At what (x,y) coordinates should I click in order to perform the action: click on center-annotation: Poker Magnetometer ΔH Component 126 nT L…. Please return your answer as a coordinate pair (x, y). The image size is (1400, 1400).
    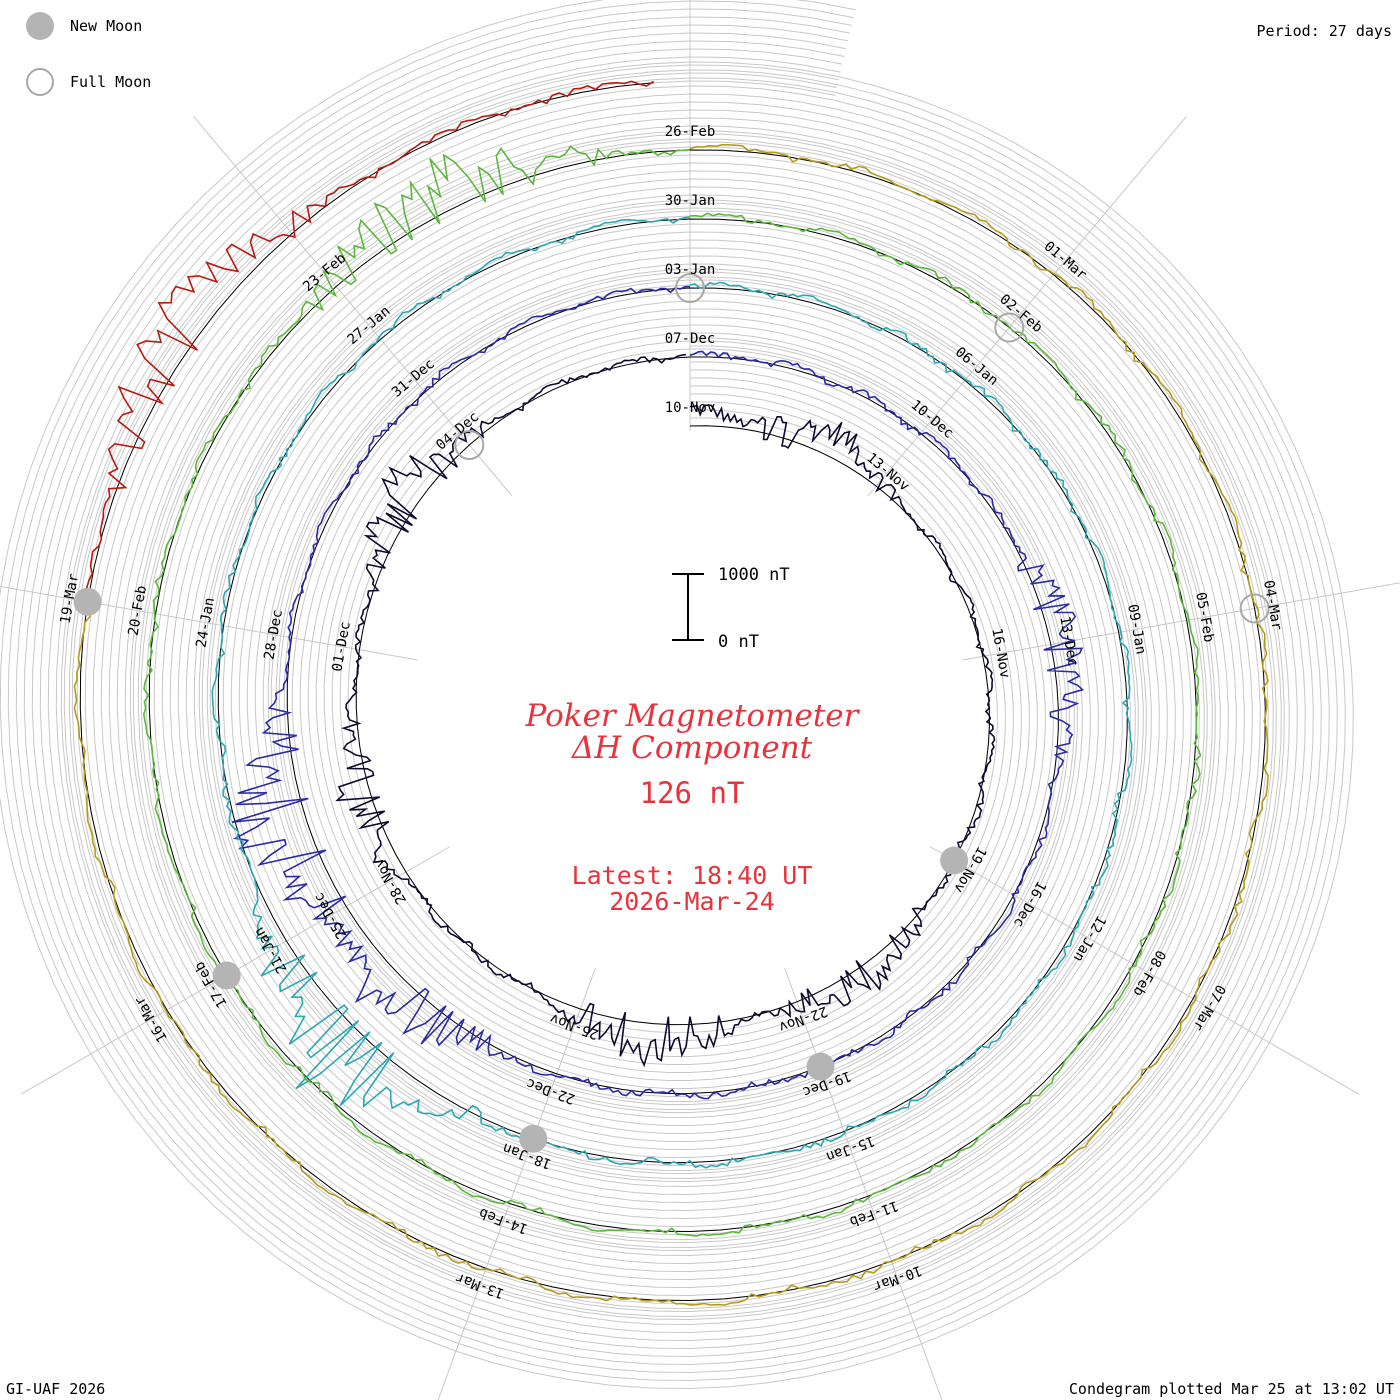
    Looking at the image, I should click on (693, 807).